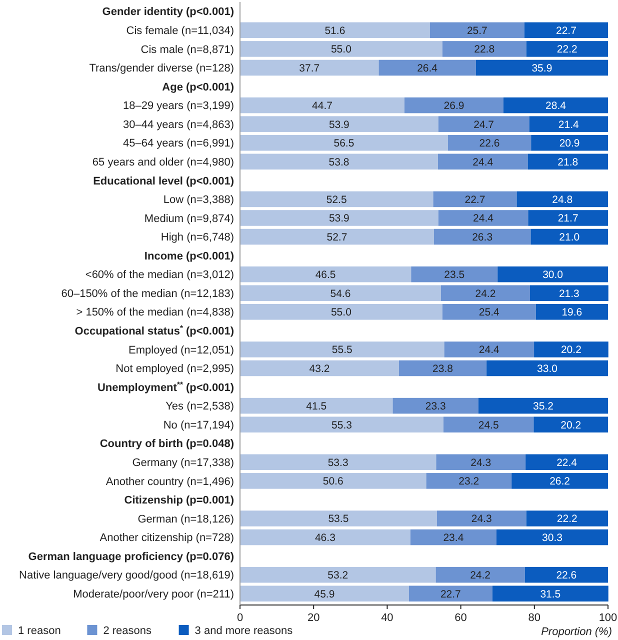 This screenshot has width=618, height=640. I want to click on y-tick-label: > 150% of the median (n=4,838), so click(155, 312).